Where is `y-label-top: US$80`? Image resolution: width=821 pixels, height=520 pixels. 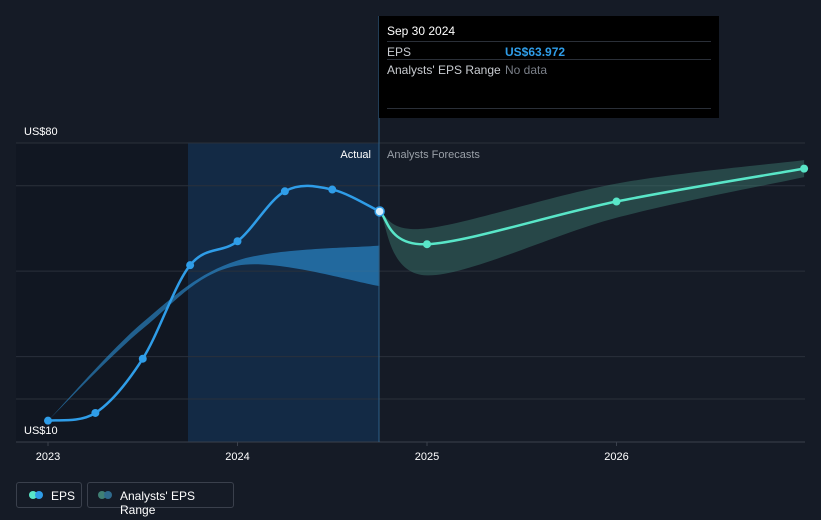 y-label-top: US$80 is located at coordinates (41, 132).